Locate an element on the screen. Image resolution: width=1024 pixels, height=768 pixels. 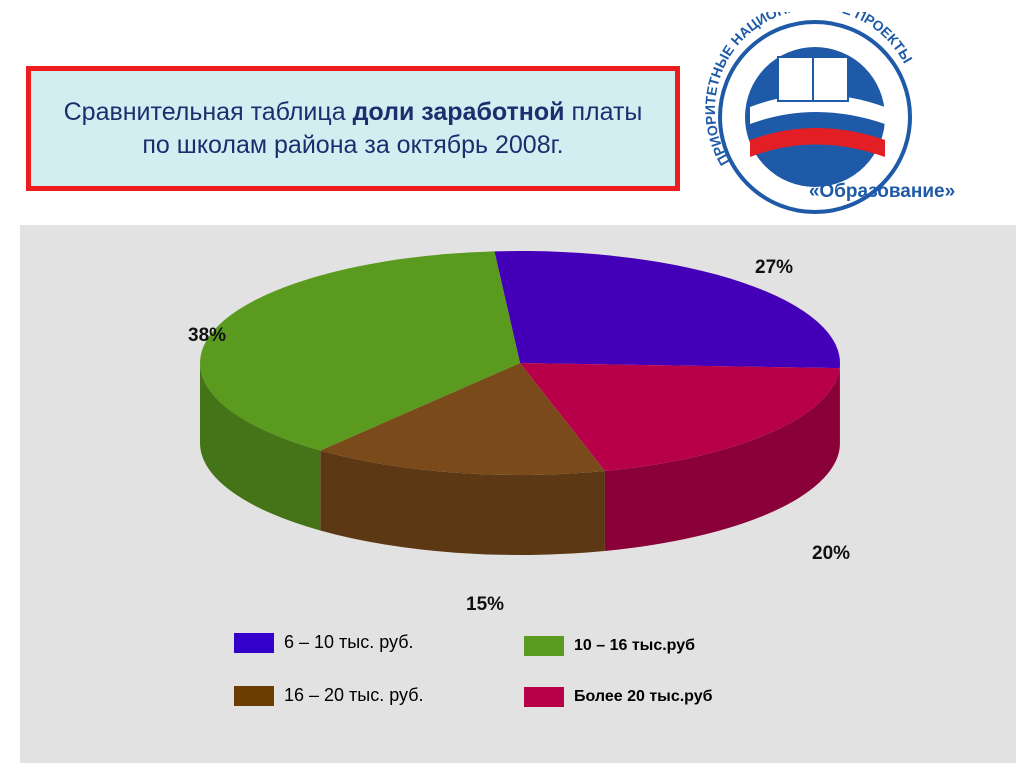
pie-label-3: 38% is located at coordinates (207, 335).